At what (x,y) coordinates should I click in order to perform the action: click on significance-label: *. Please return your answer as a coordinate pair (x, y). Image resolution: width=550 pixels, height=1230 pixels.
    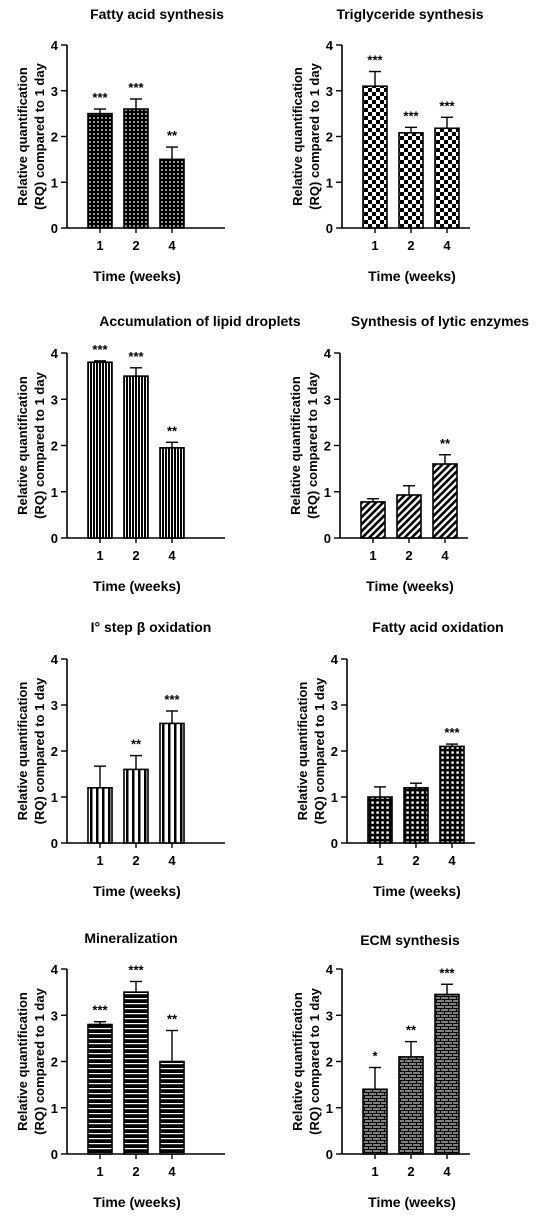
    Looking at the image, I should click on (375, 1056).